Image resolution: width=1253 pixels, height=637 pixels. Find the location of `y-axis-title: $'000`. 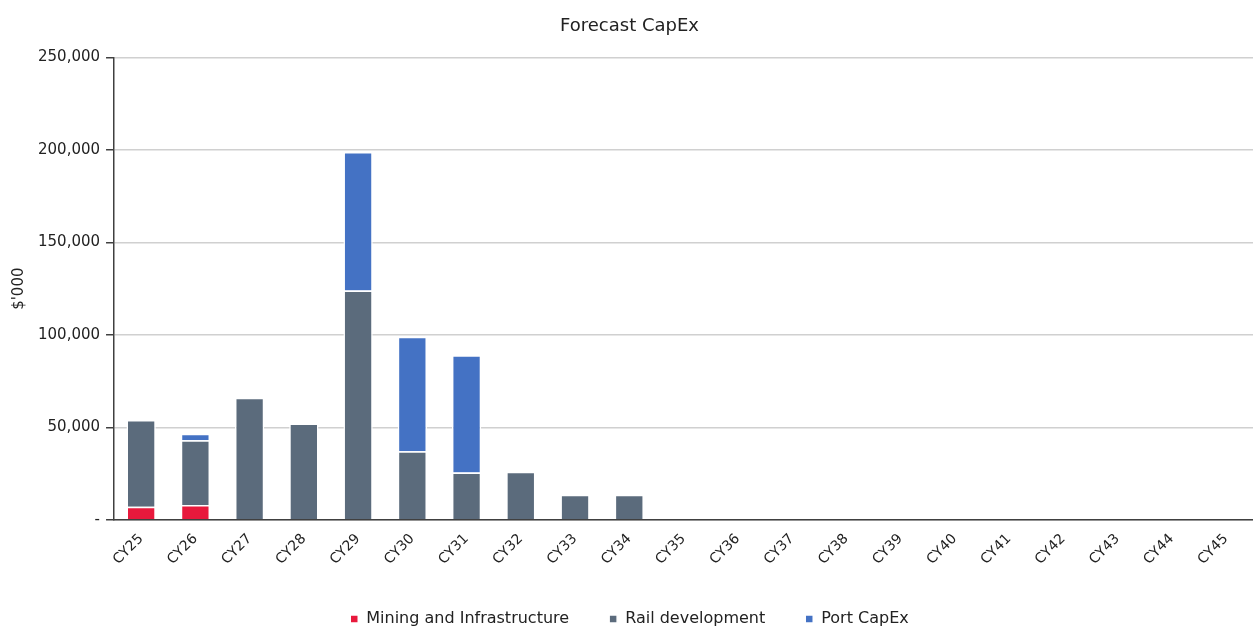

y-axis-title: $'000 is located at coordinates (17, 288).